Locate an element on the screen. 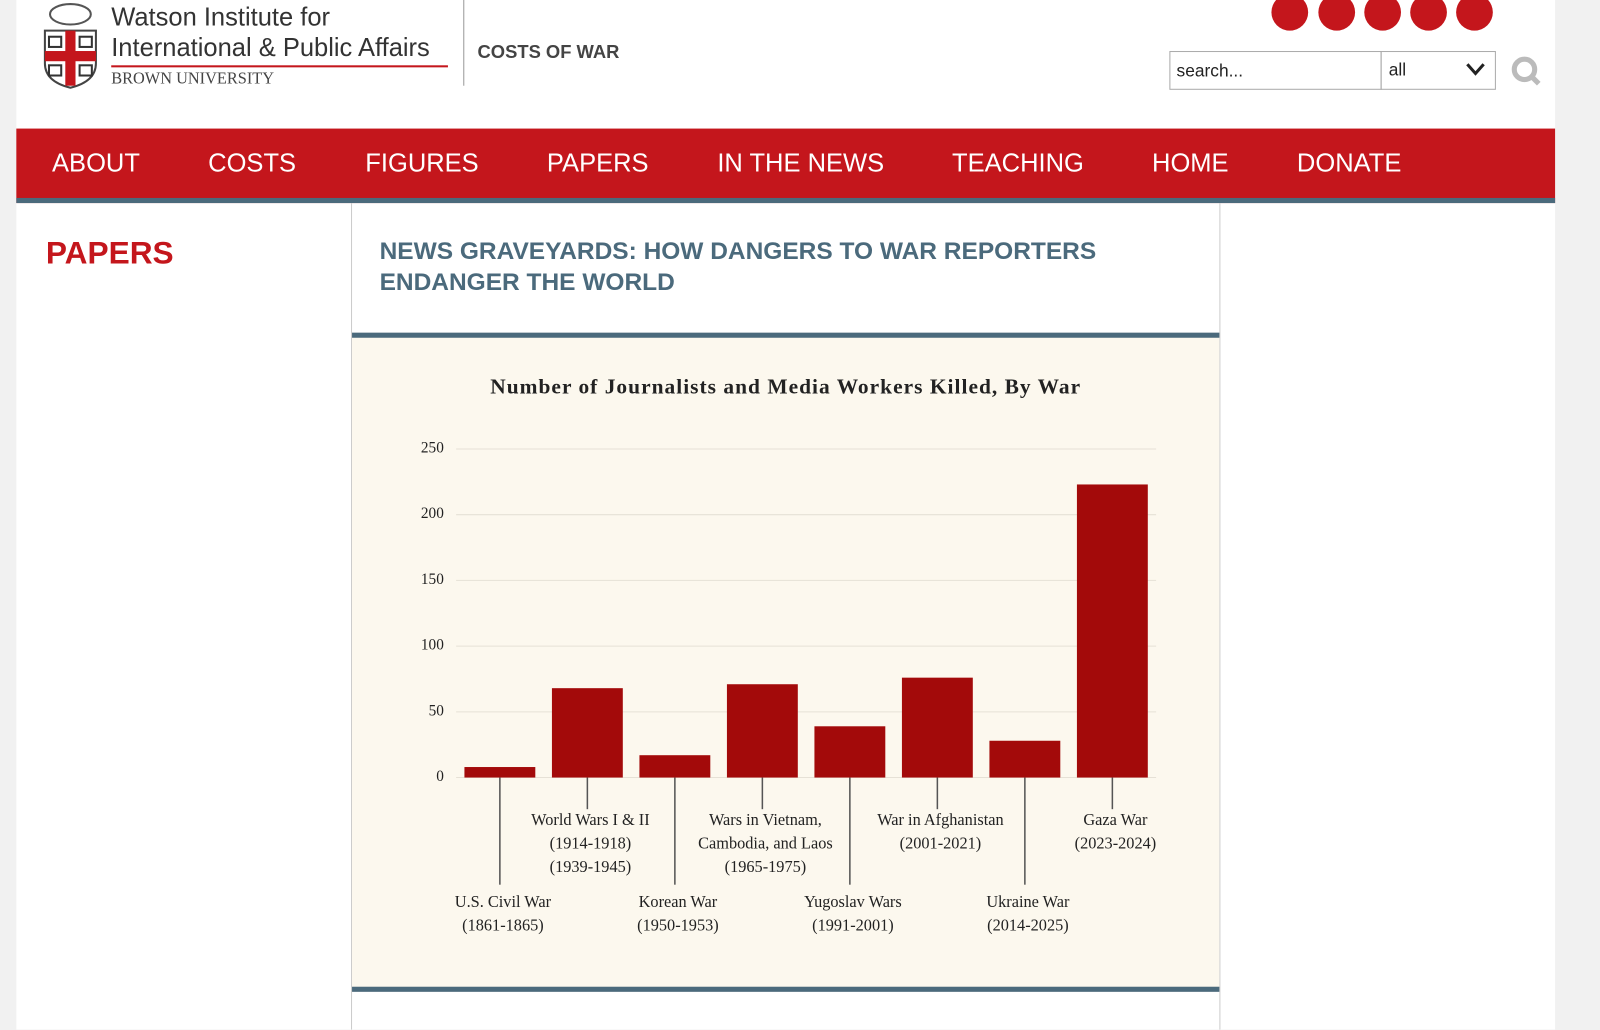 The image size is (1600, 1030). search-button is located at coordinates (1526, 71).